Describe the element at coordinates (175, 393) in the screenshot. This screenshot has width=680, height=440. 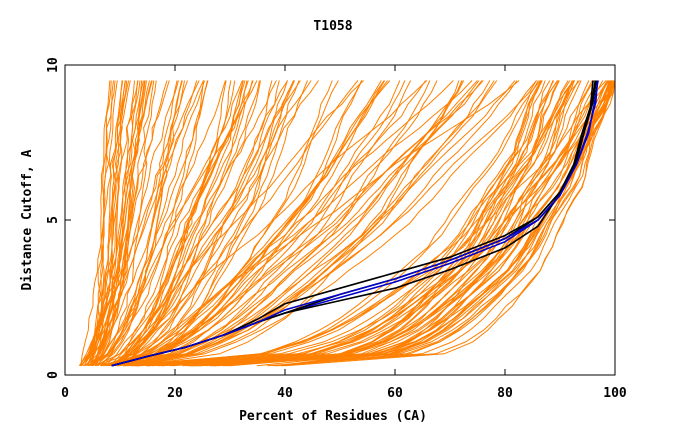
I see `x-tick-label: 20` at that location.